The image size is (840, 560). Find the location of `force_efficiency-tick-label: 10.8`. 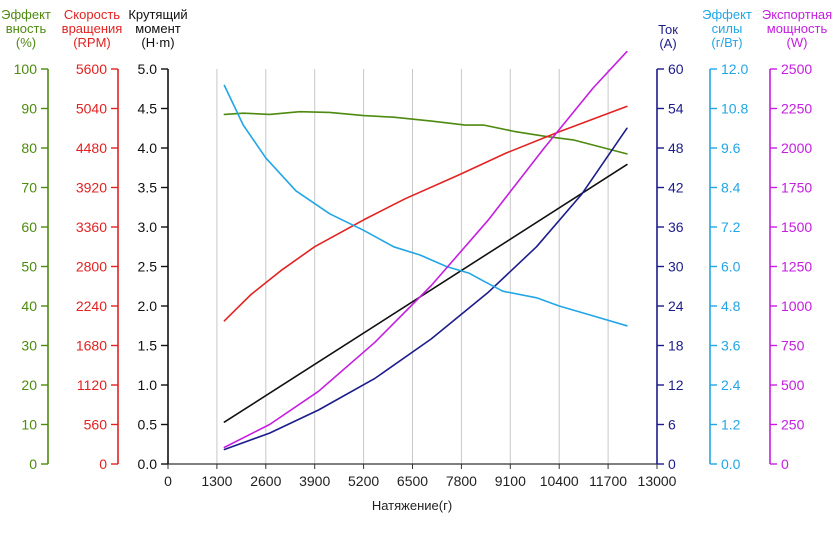

force_efficiency-tick-label: 10.8 is located at coordinates (734, 109).